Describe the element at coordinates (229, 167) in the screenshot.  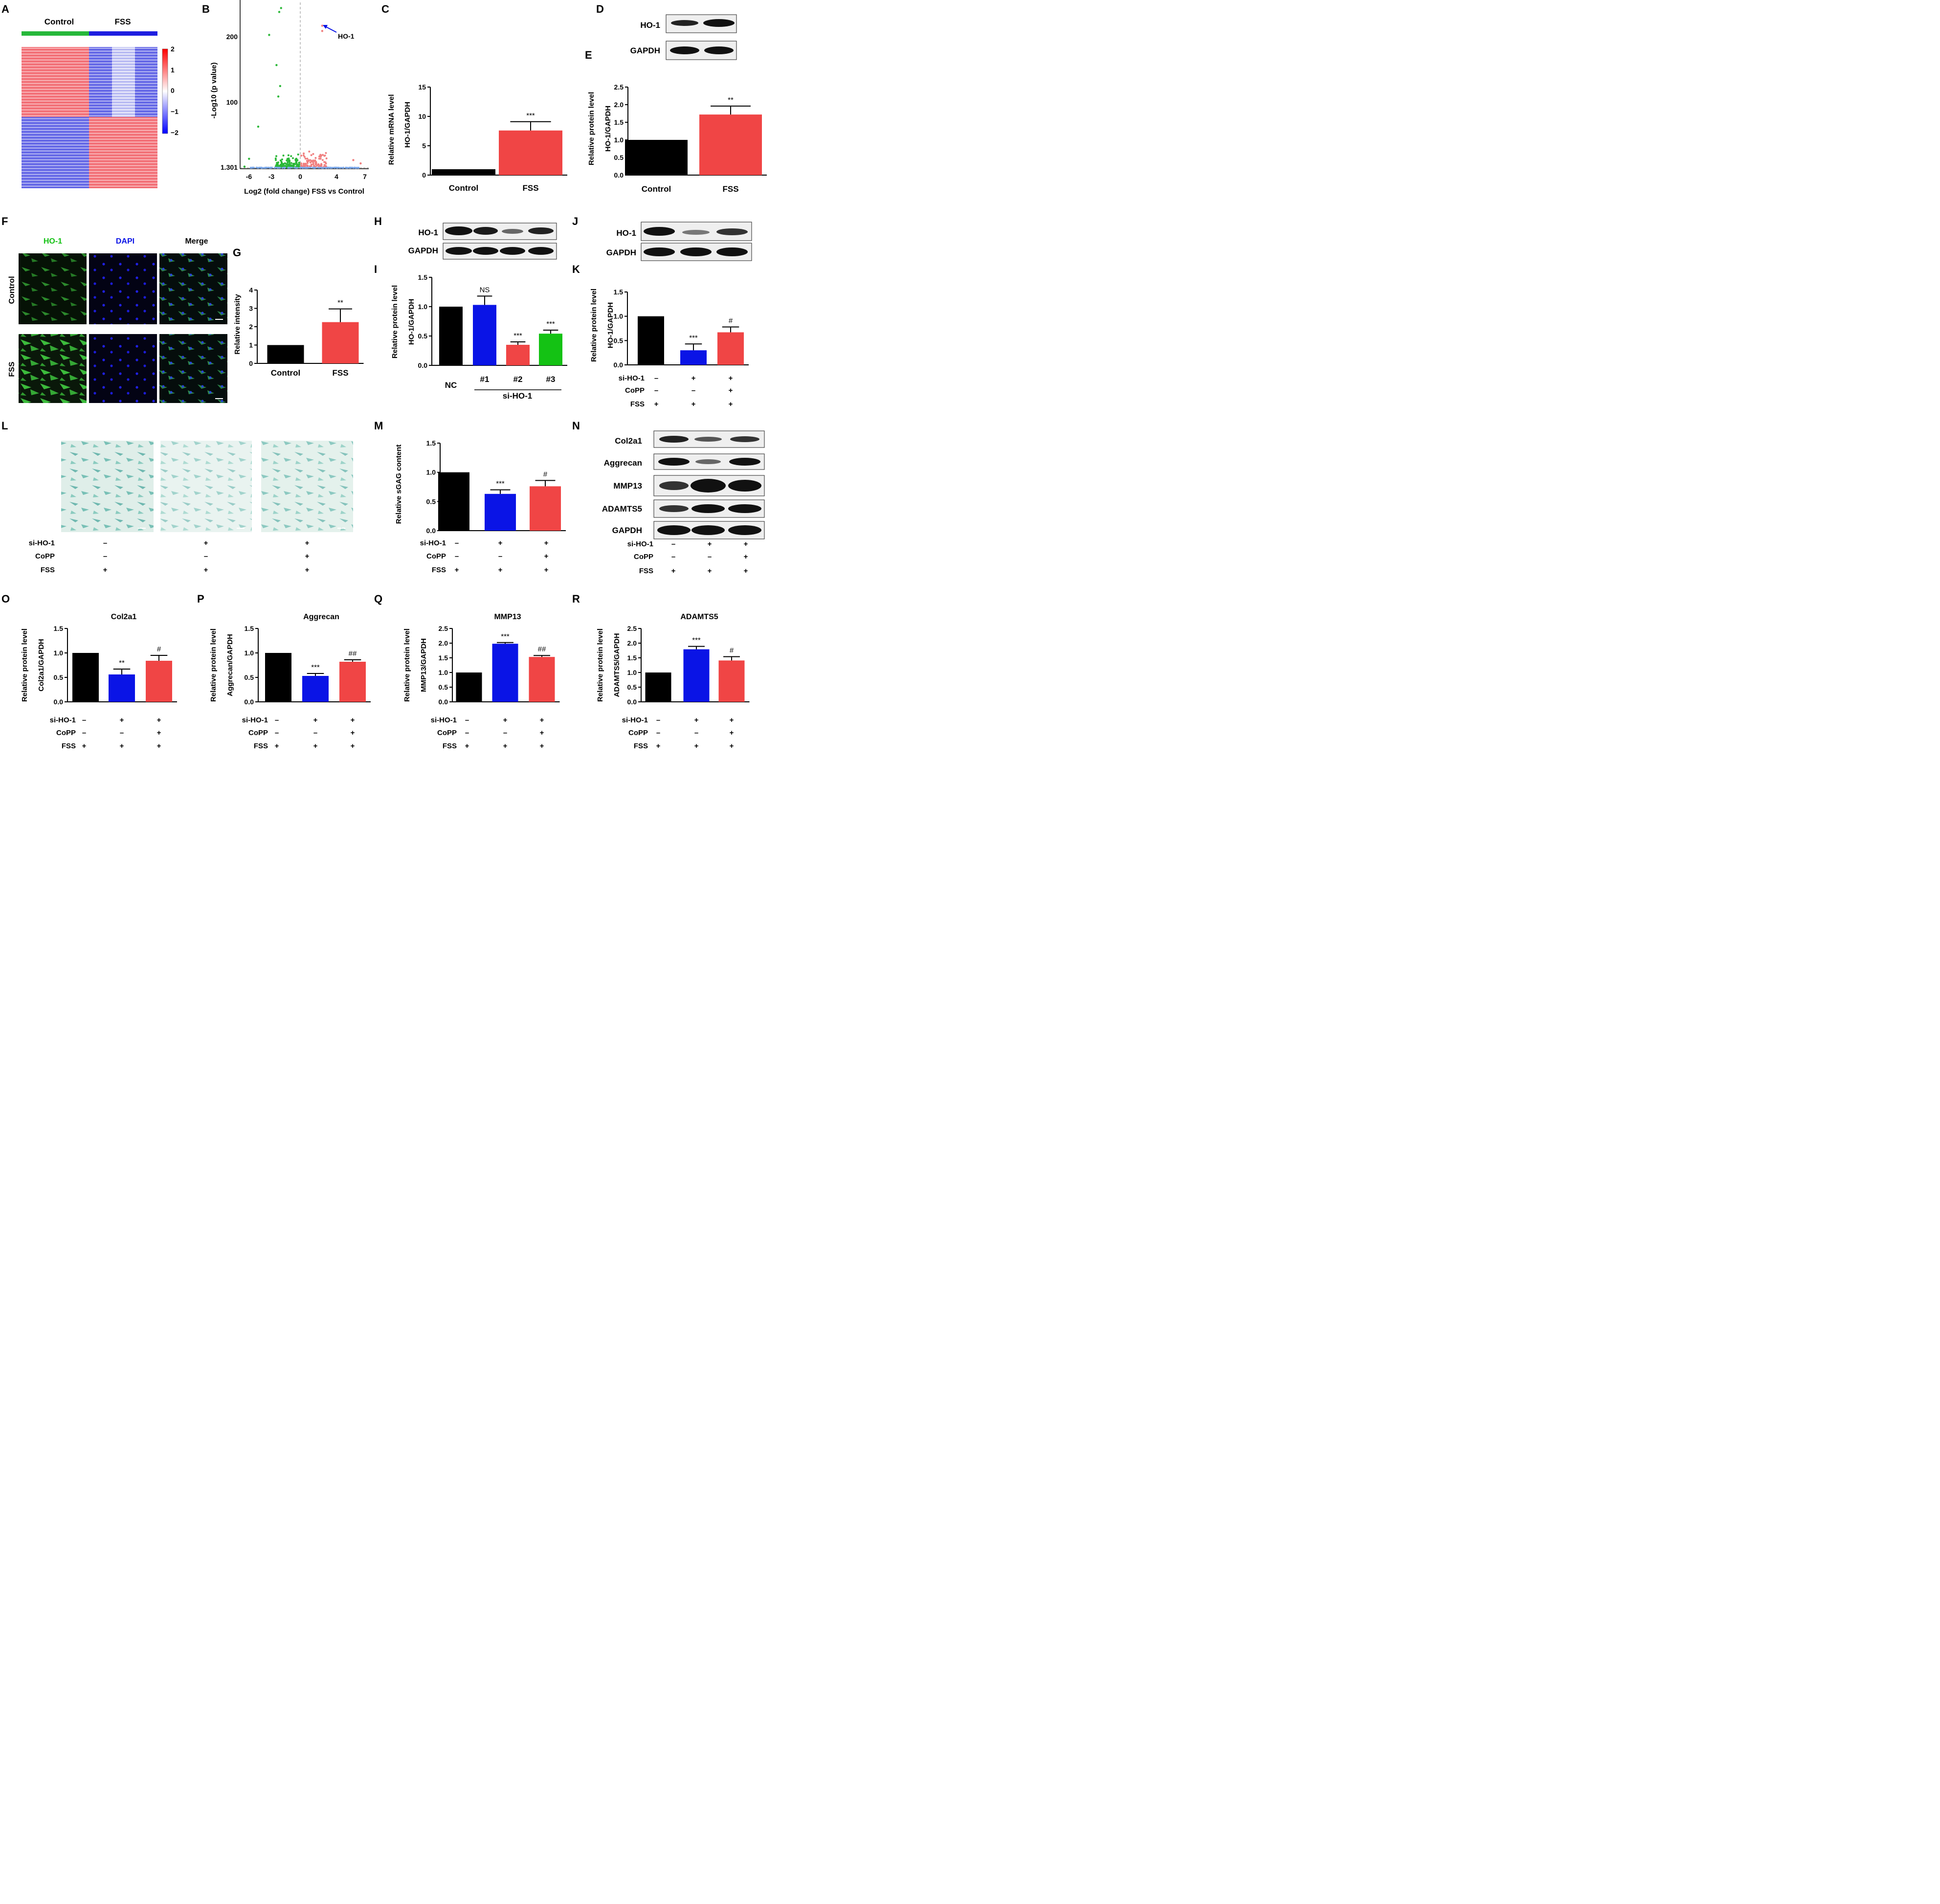
I see `volcano-ytick: 1.301` at that location.